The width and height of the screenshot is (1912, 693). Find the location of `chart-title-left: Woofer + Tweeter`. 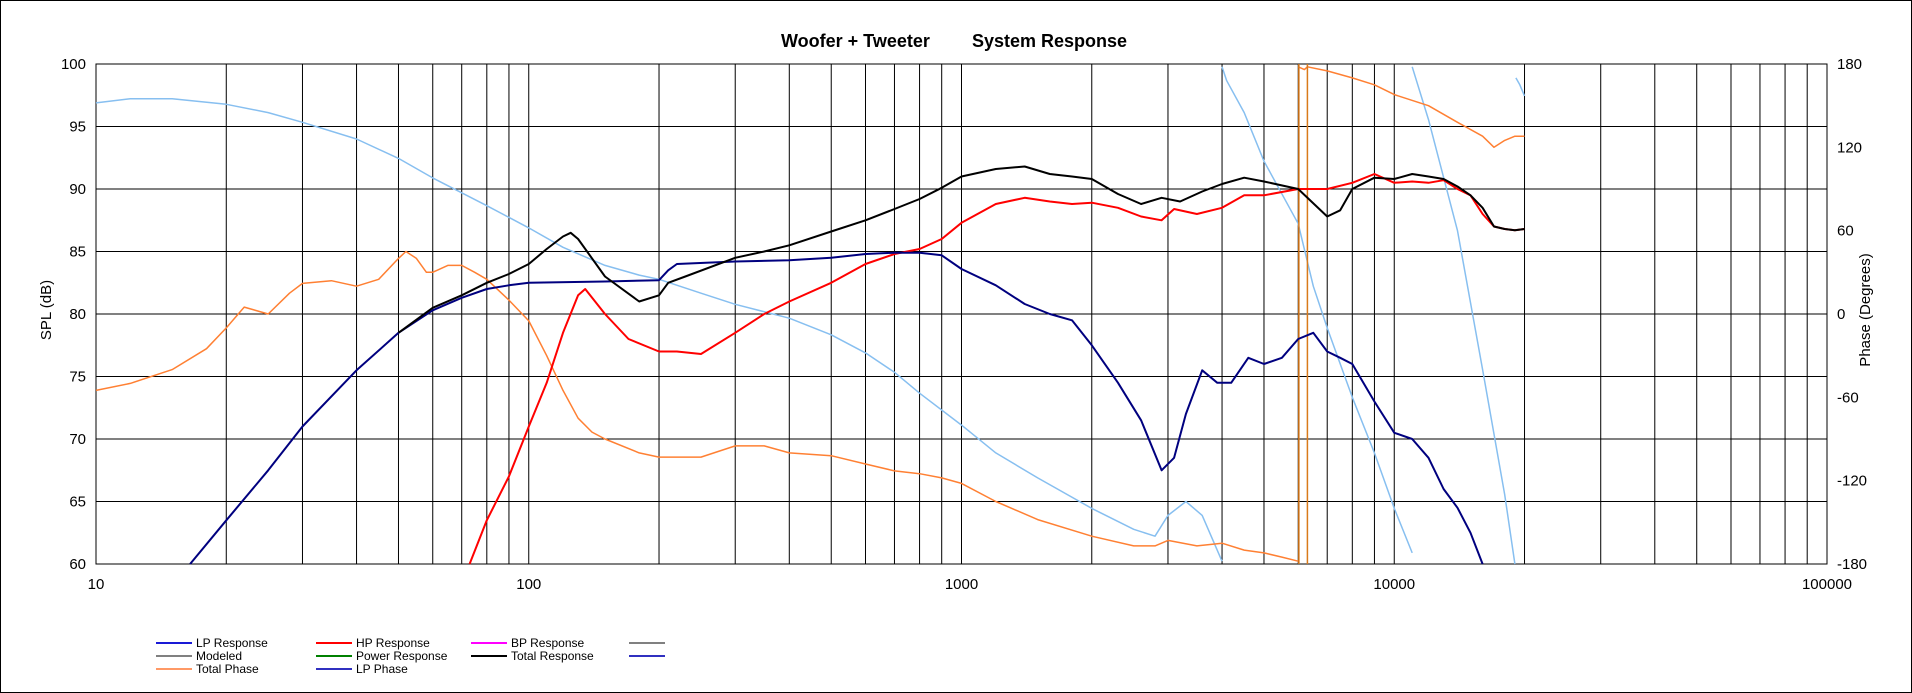

chart-title-left: Woofer + Tweeter is located at coordinates (855, 41).